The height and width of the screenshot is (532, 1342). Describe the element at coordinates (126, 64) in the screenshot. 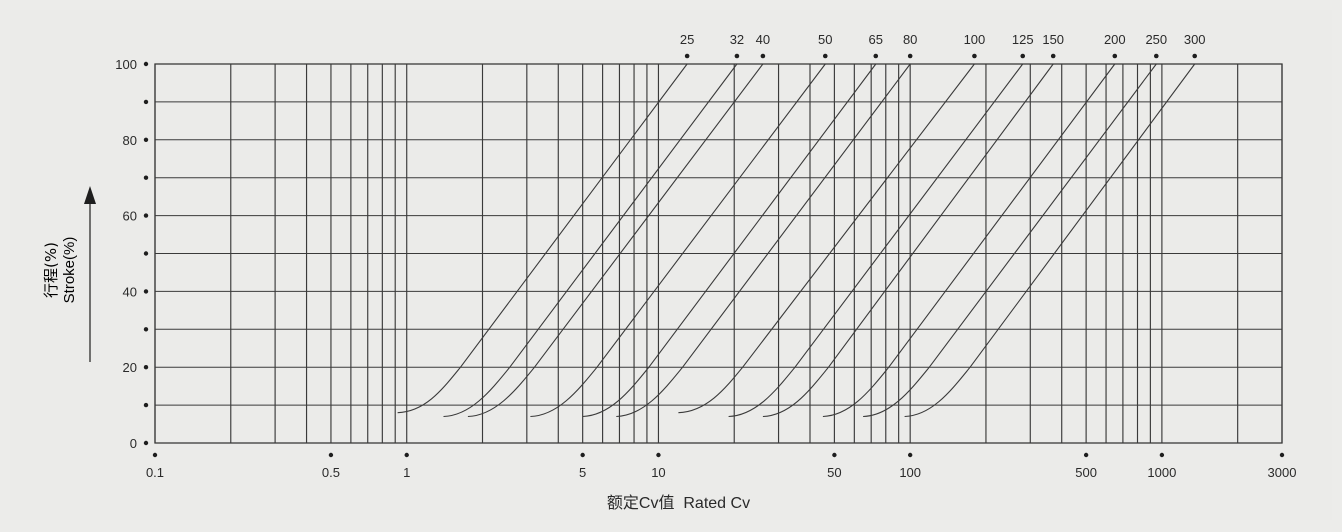

I see `y-tick-label: 100` at that location.